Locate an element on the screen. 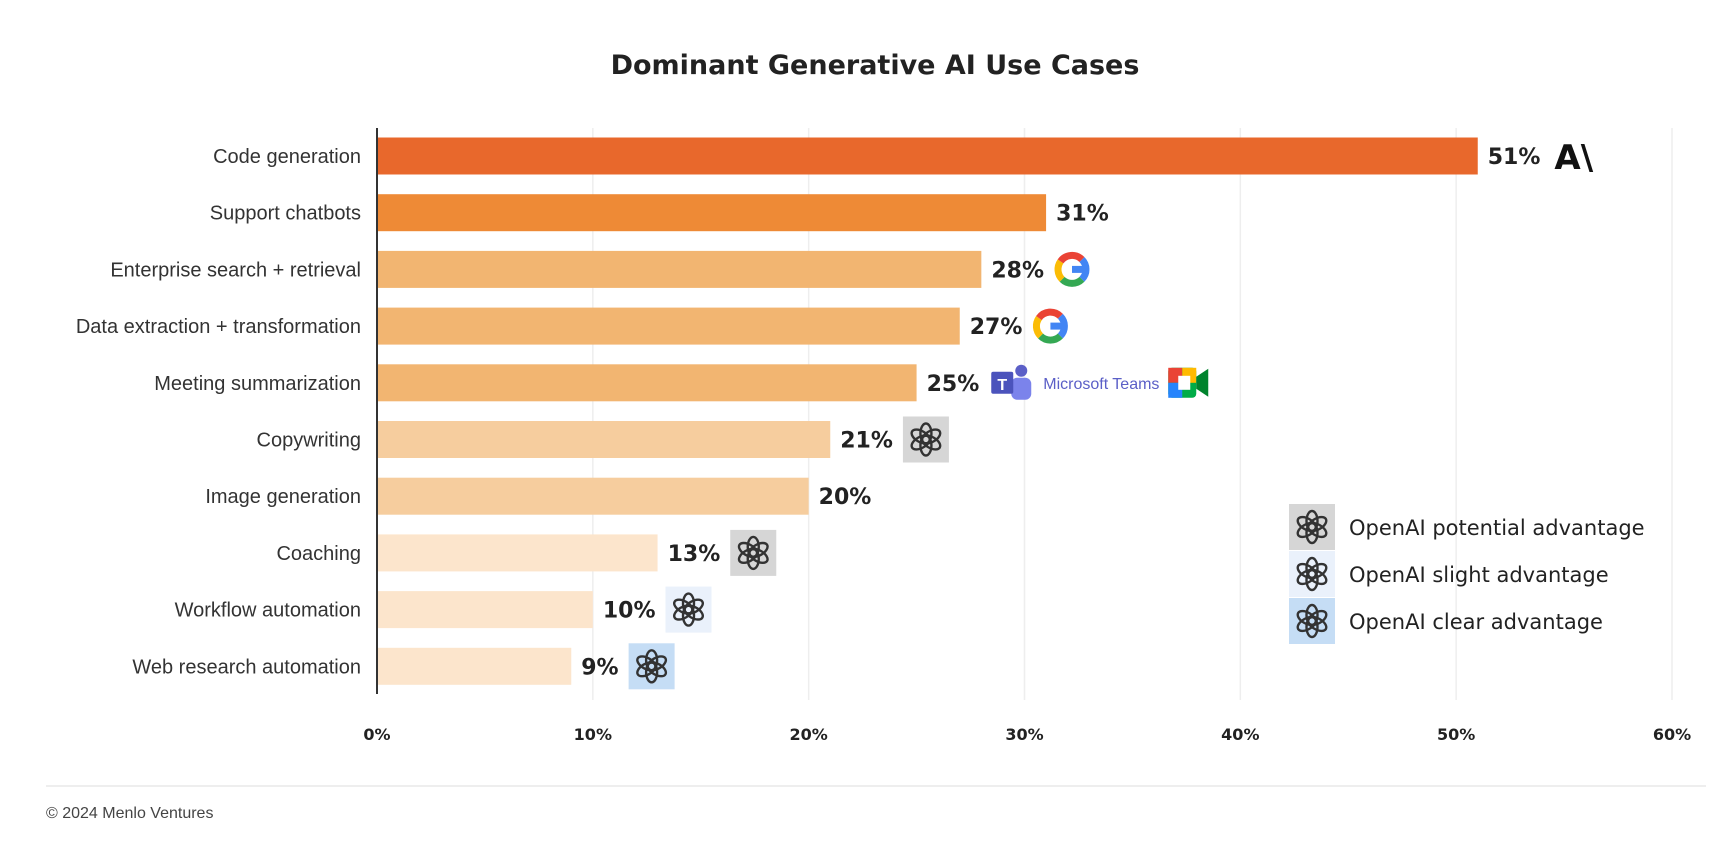 The height and width of the screenshot is (860, 1716). google-meet-logo-icon is located at coordinates (1188, 382).